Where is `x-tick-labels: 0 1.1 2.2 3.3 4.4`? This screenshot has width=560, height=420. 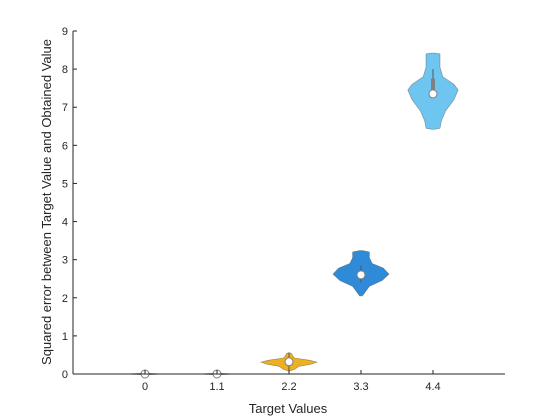 x-tick-labels: 0 1.1 2.2 3.3 4.4 is located at coordinates (291, 387).